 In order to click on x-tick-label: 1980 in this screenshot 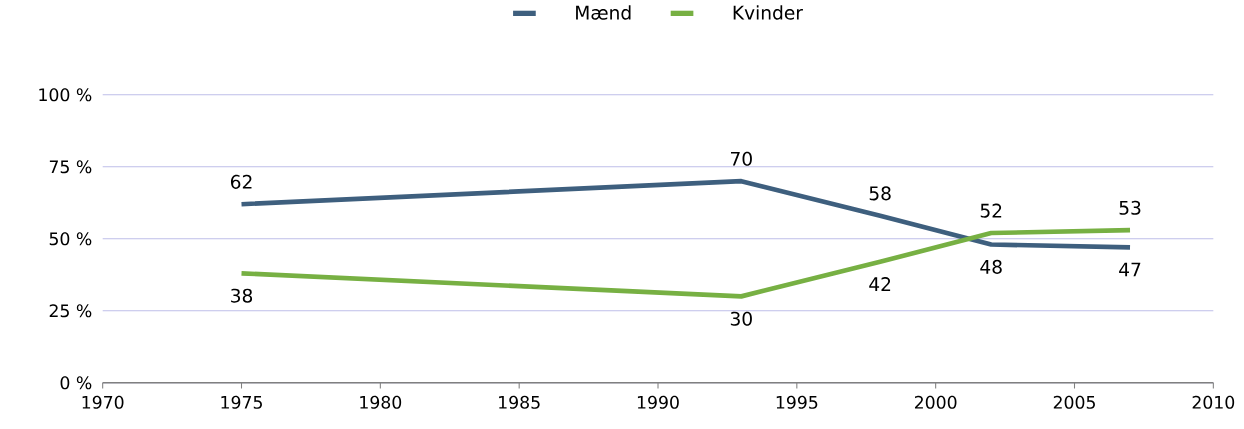, I will do `click(381, 402)`.